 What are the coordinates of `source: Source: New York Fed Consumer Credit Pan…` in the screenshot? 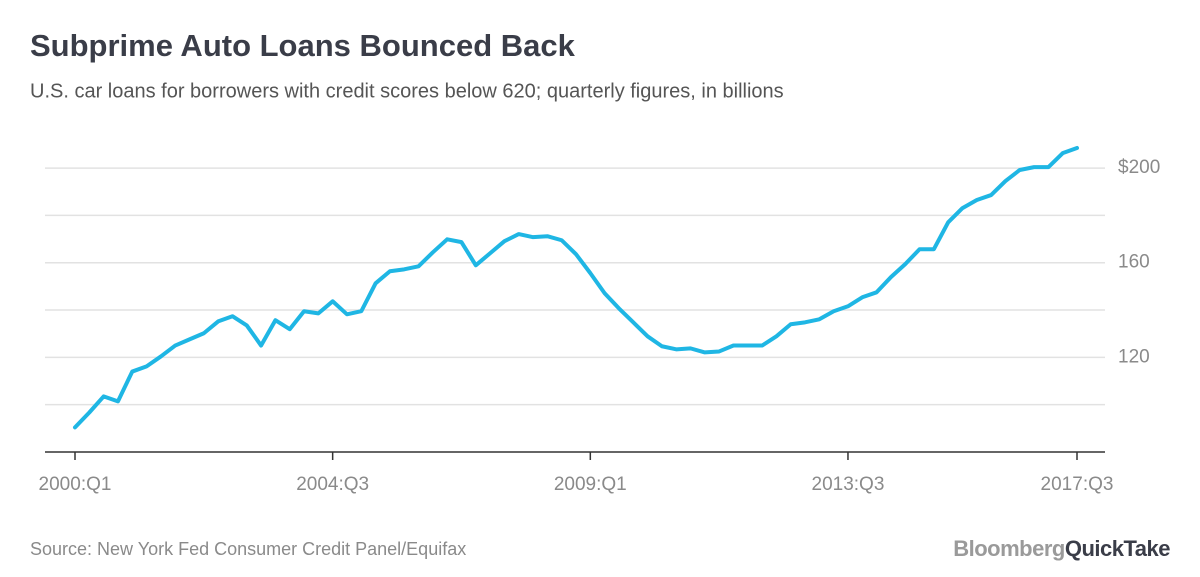 It's located at (248, 549).